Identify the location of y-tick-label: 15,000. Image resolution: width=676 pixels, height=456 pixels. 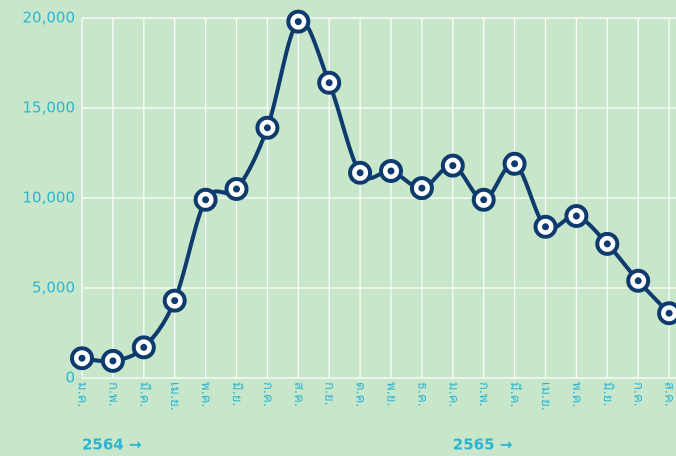
(49, 108).